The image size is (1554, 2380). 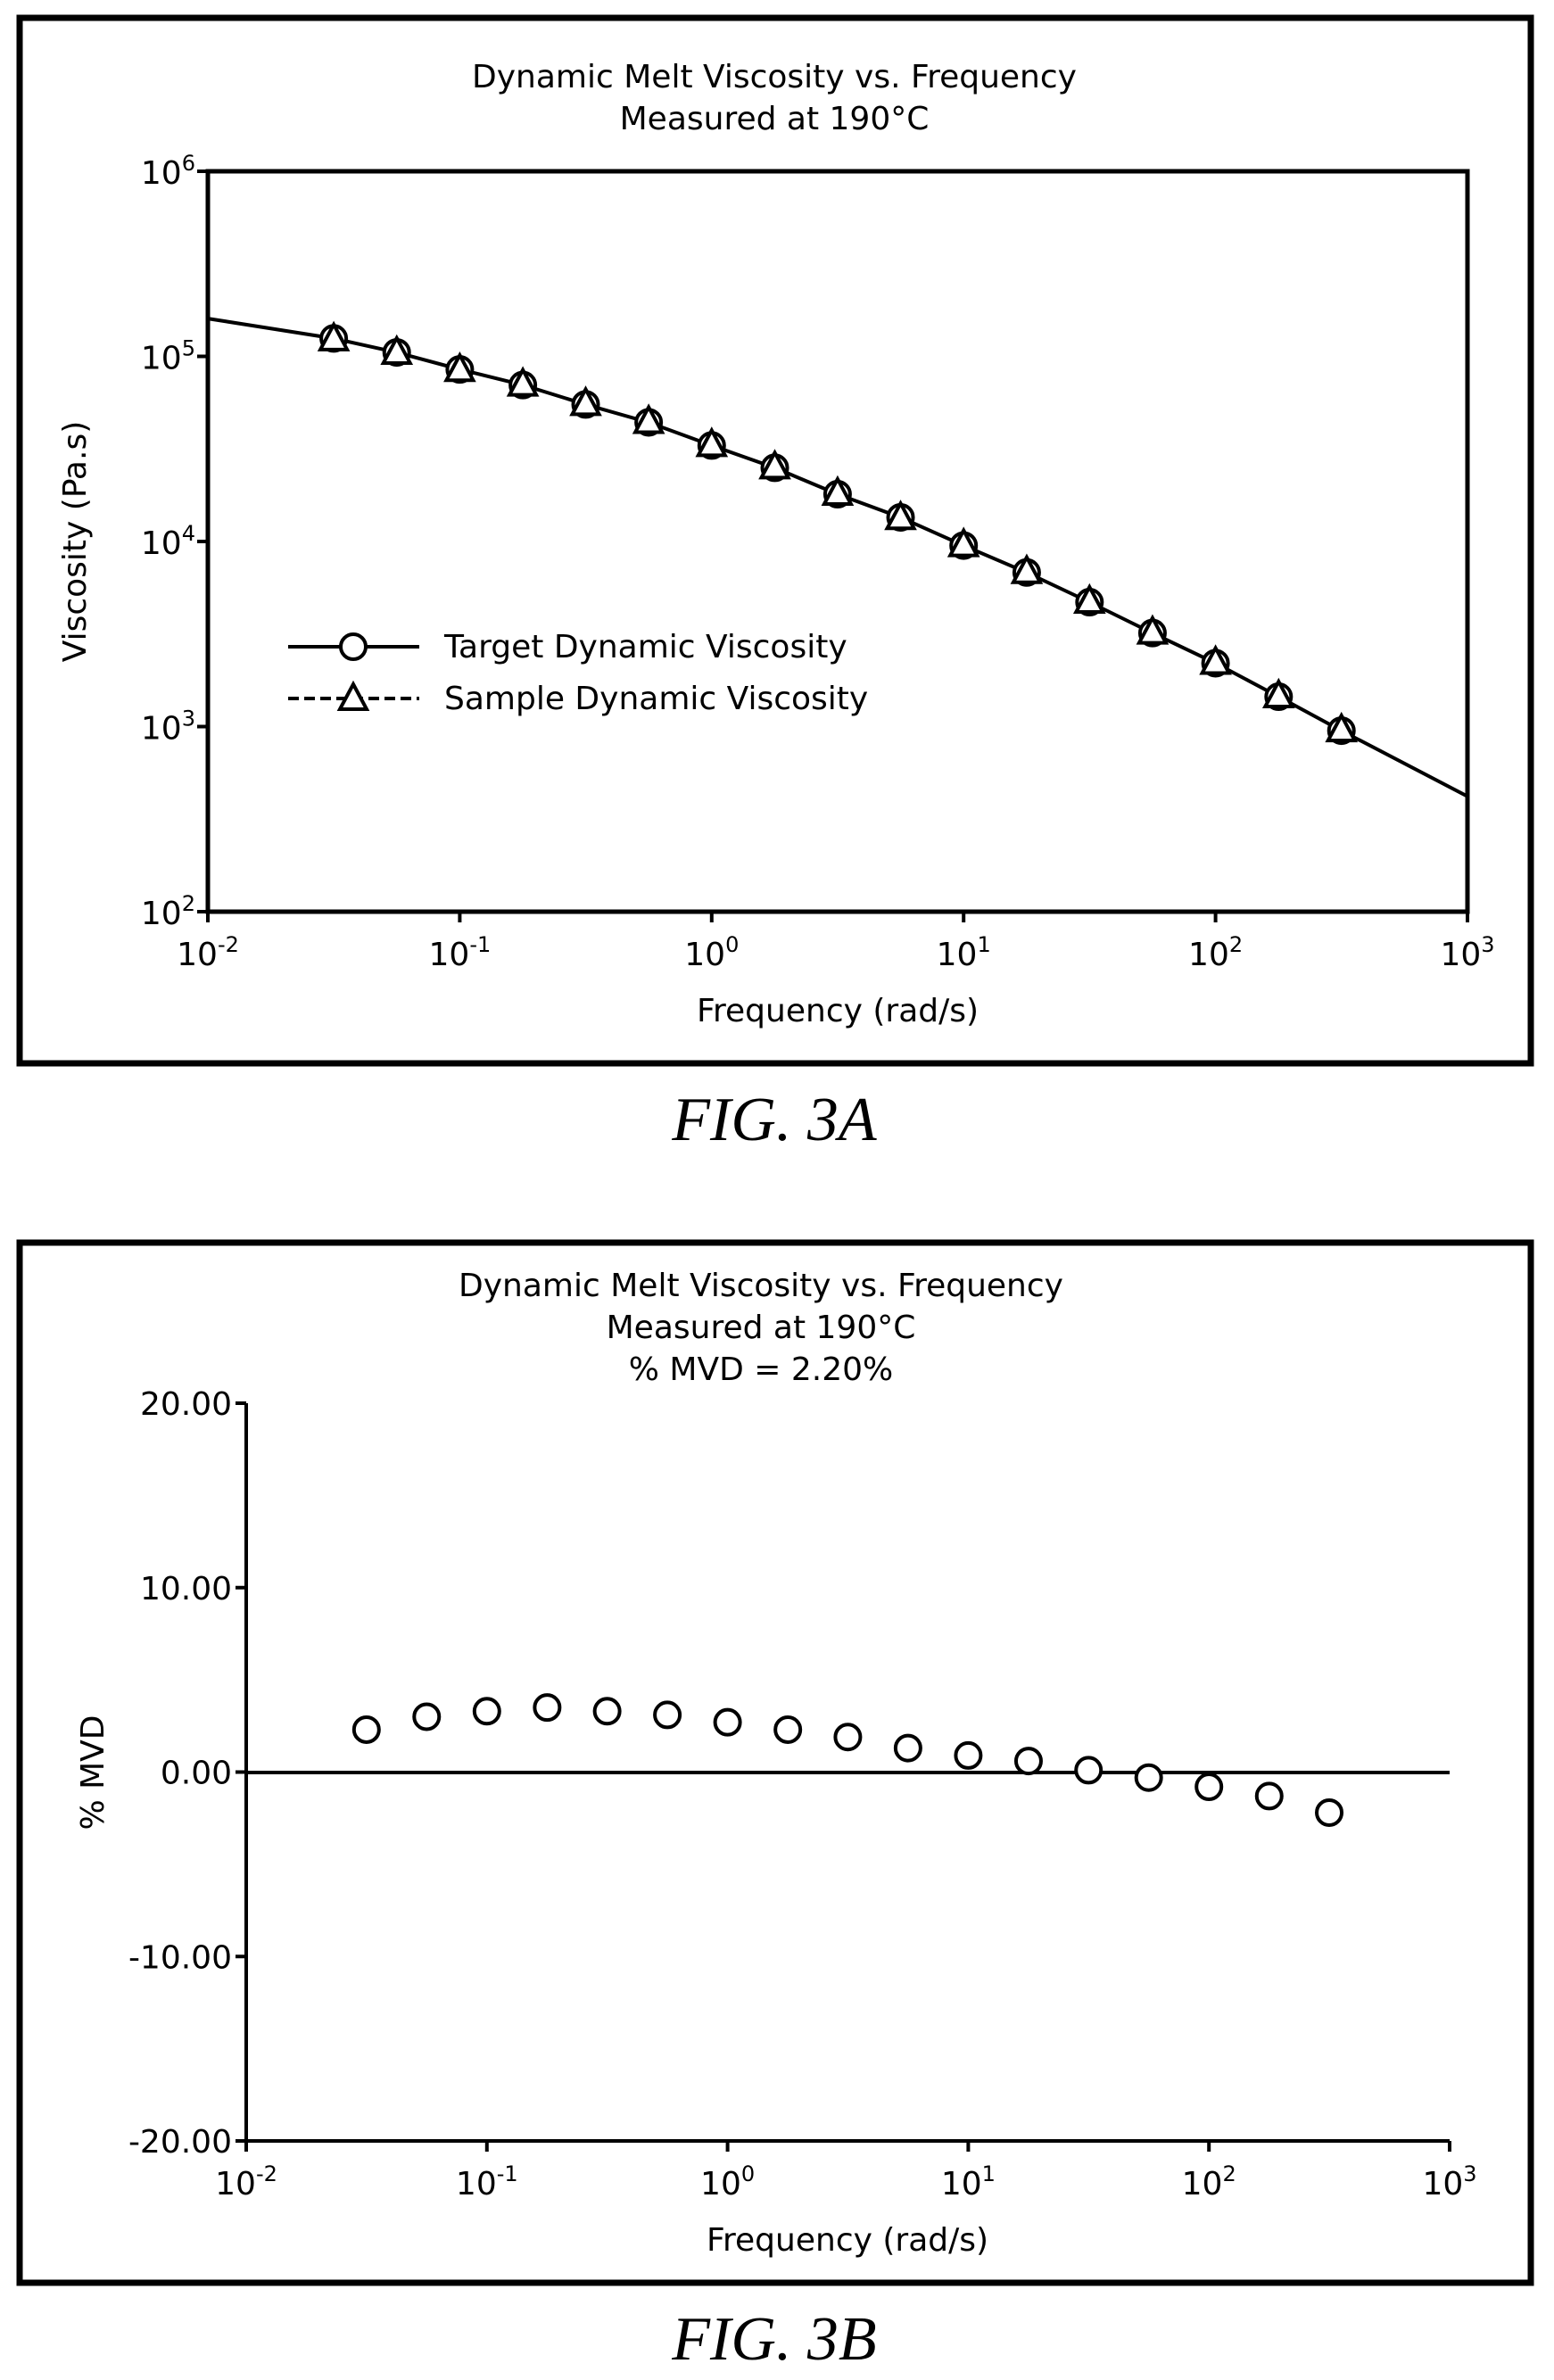 What do you see at coordinates (168, 171) in the screenshot?
I see `y-tick-label: 10⁶` at bounding box center [168, 171].